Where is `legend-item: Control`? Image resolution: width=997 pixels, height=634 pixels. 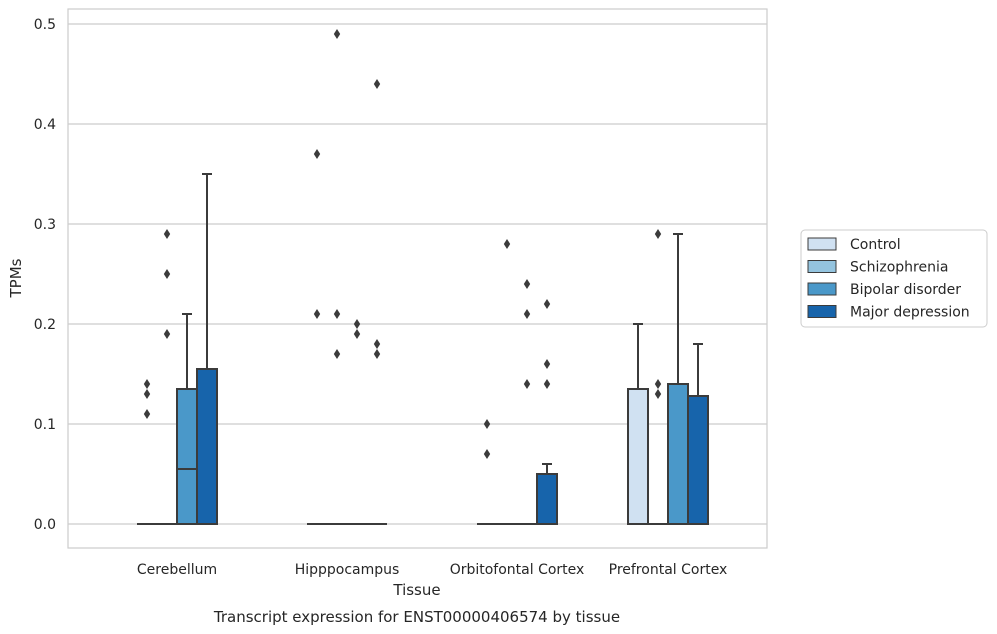 legend-item: Control is located at coordinates (854, 245).